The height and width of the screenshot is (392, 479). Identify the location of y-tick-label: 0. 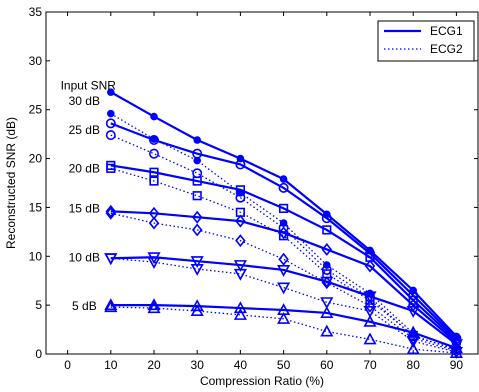
(38, 354).